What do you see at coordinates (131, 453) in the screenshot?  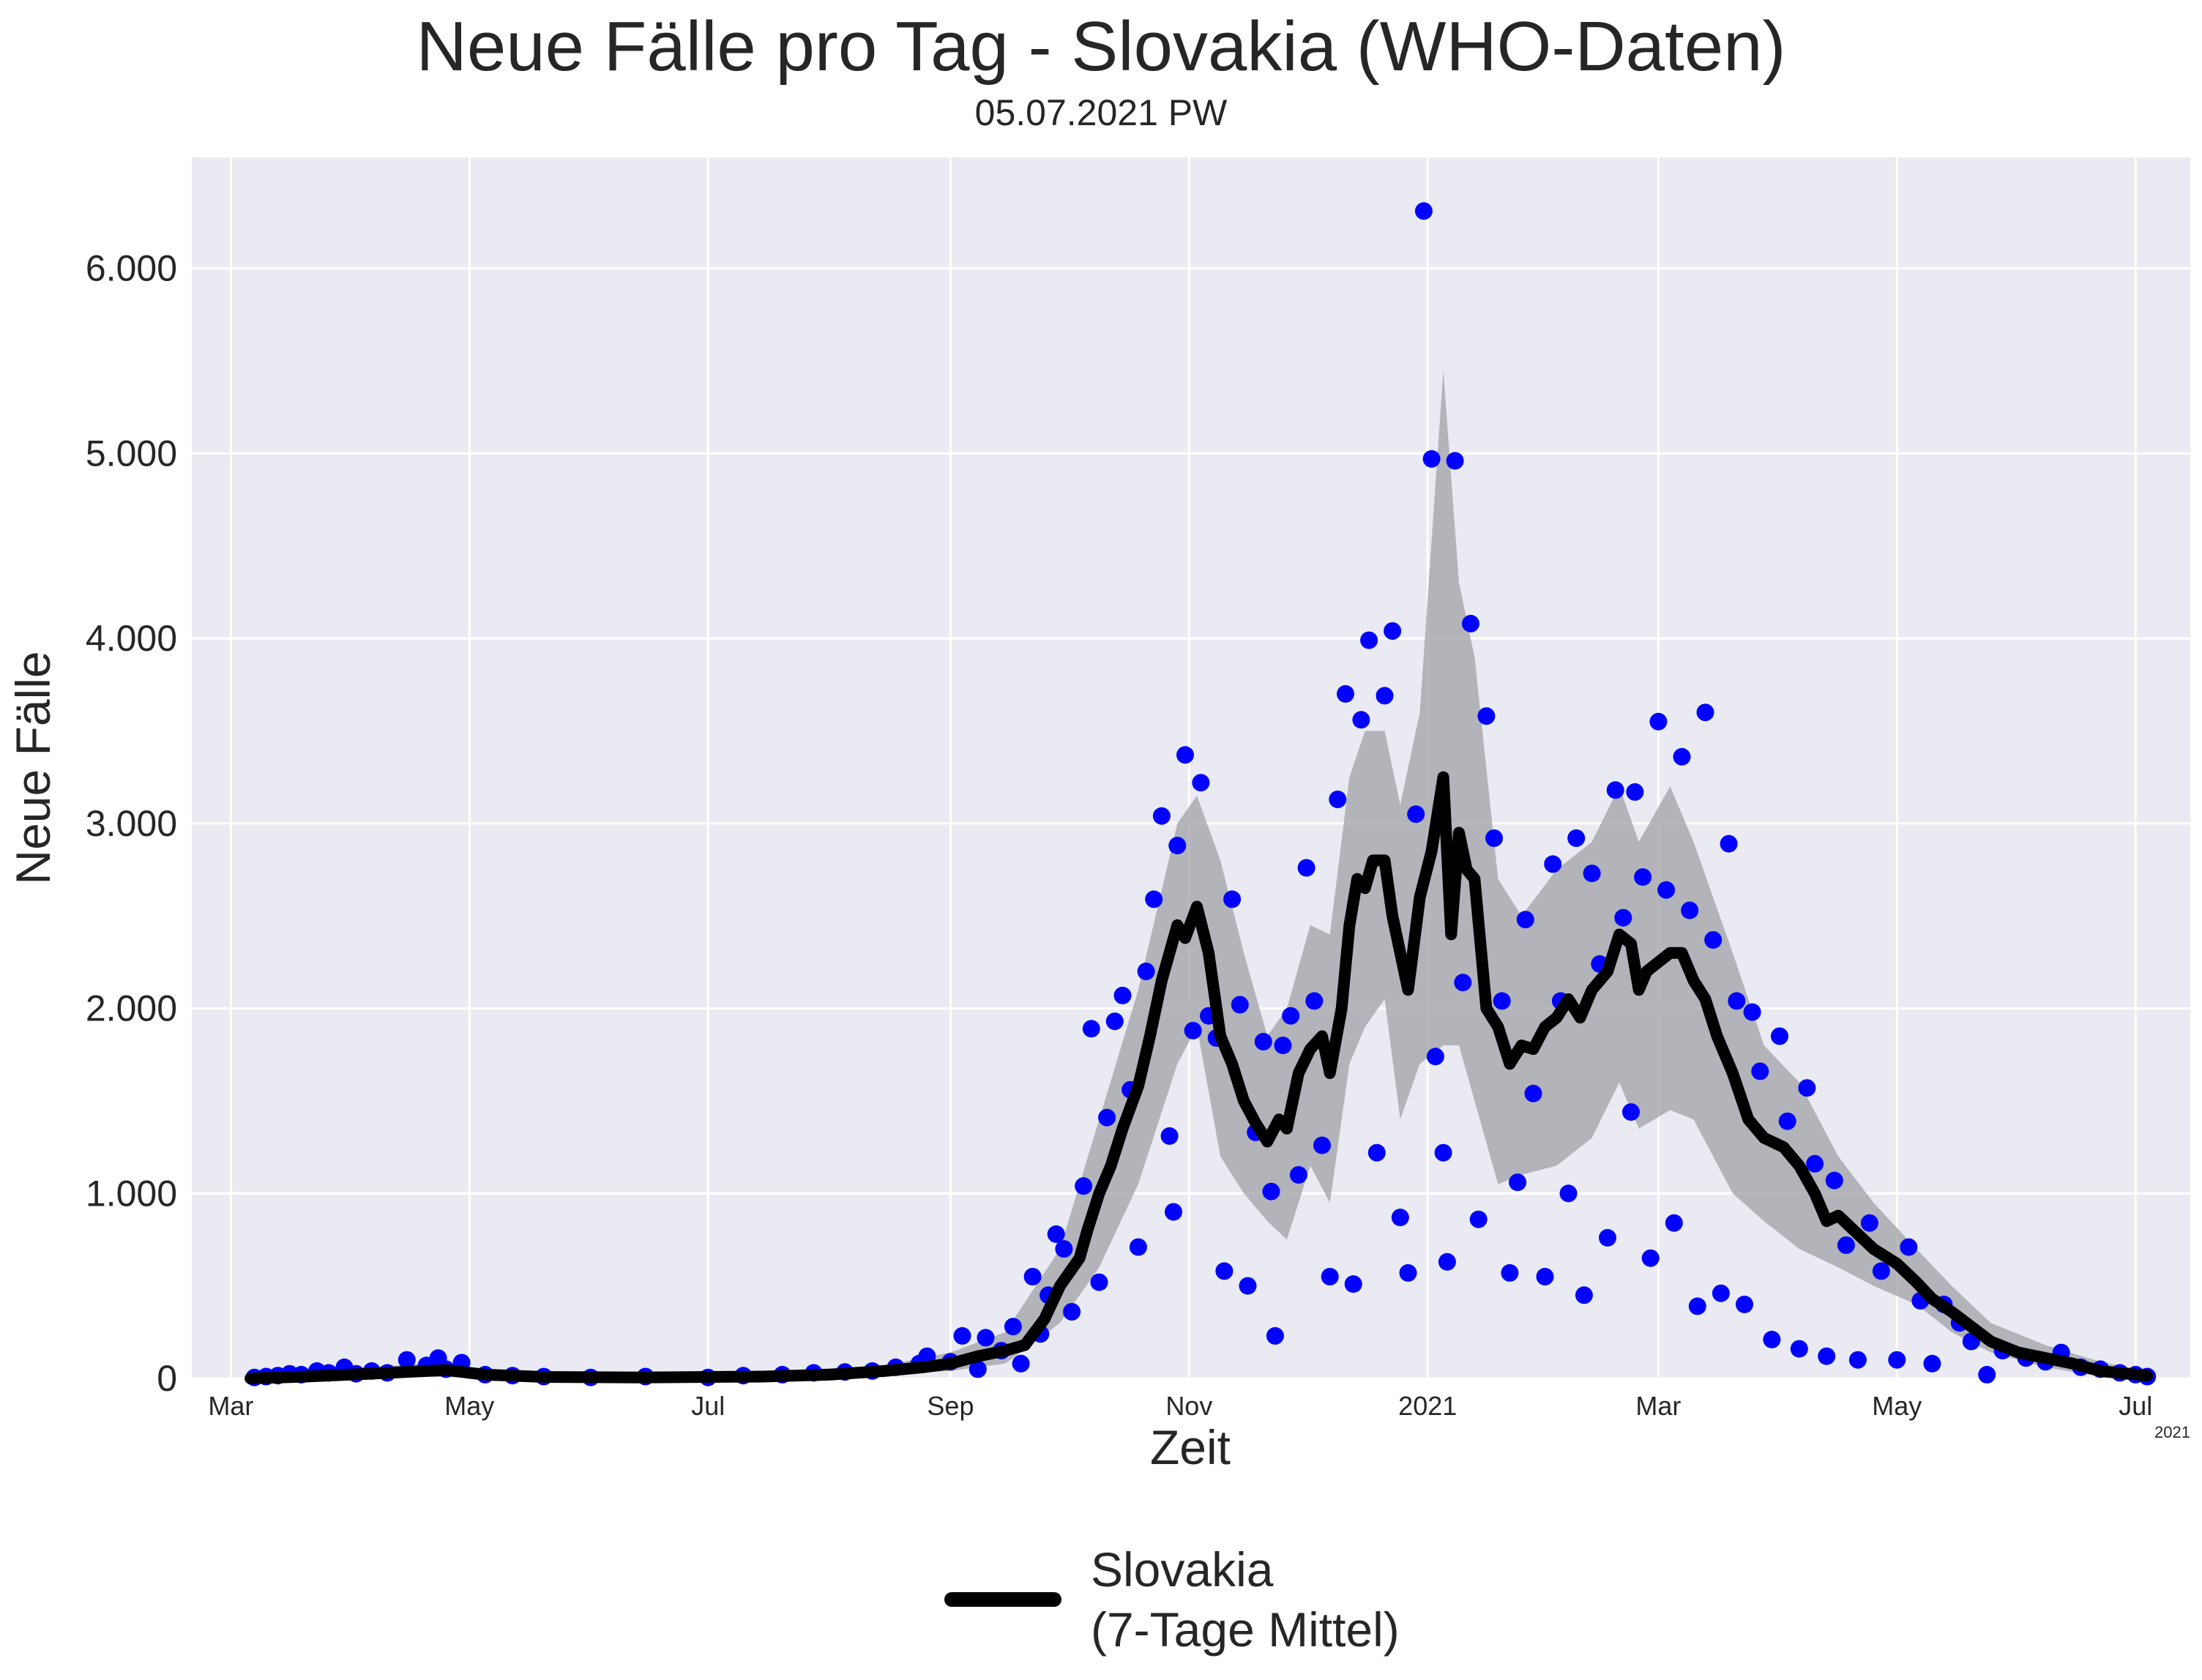 I see `y-tick-label: 5.000` at bounding box center [131, 453].